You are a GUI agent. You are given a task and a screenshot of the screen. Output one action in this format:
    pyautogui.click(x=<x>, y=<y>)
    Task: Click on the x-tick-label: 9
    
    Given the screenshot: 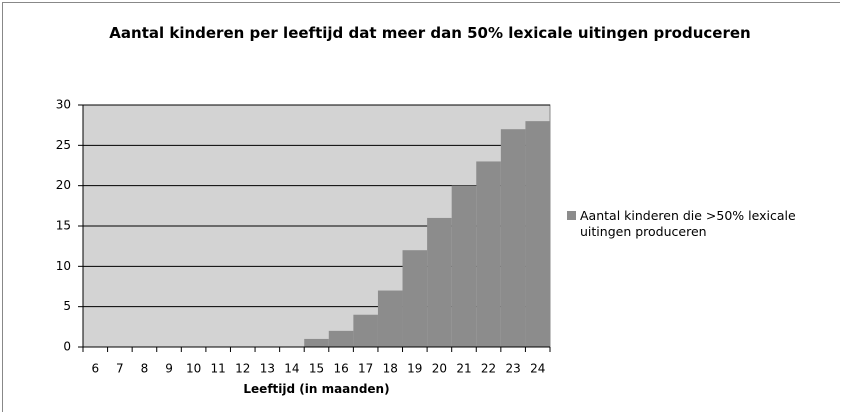 What is the action you would take?
    pyautogui.click(x=169, y=369)
    